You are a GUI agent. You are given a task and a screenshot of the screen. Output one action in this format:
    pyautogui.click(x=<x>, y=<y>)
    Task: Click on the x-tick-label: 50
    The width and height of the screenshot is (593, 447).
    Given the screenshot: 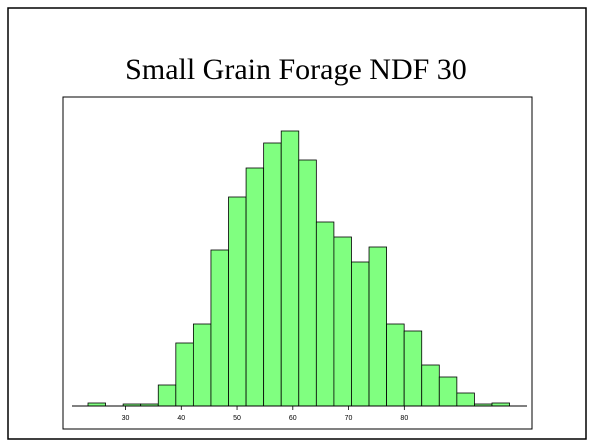 What is the action you would take?
    pyautogui.click(x=237, y=418)
    